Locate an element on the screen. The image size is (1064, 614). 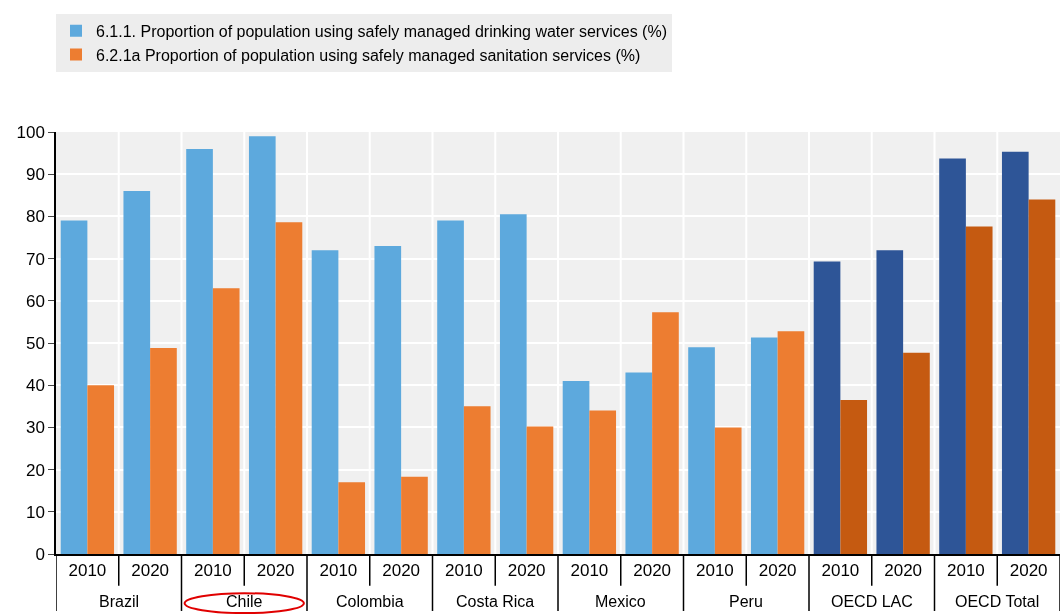
text: Costa Rica is located at coordinates (495, 601).